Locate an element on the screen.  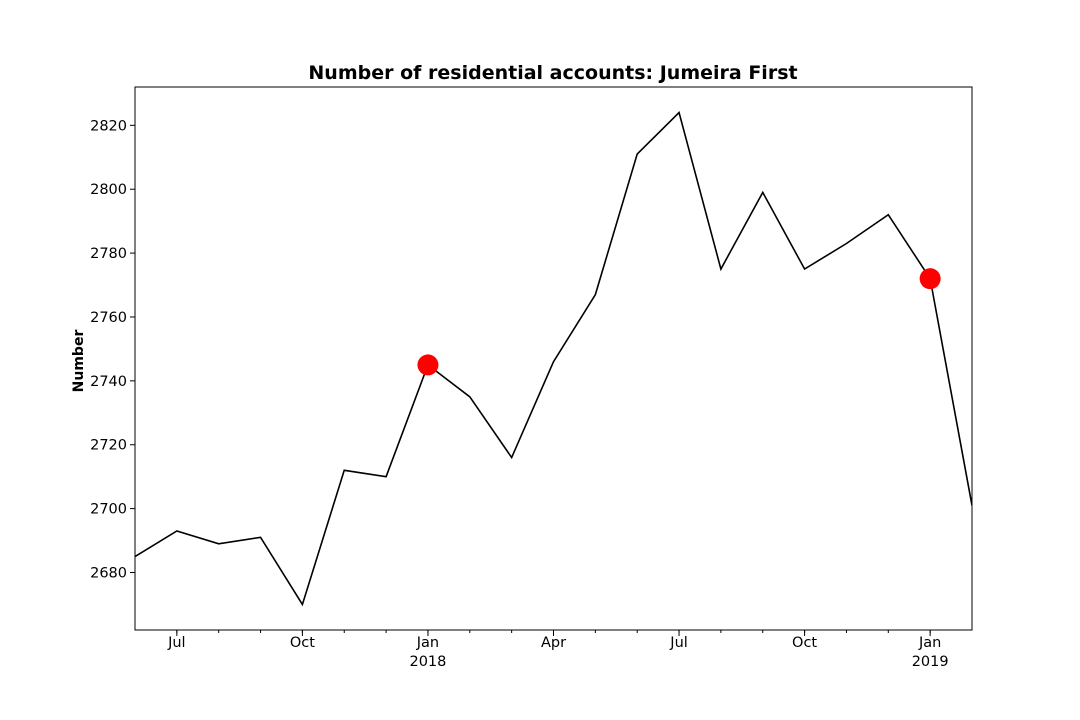
y-tick-label: 2720 is located at coordinates (108, 446).